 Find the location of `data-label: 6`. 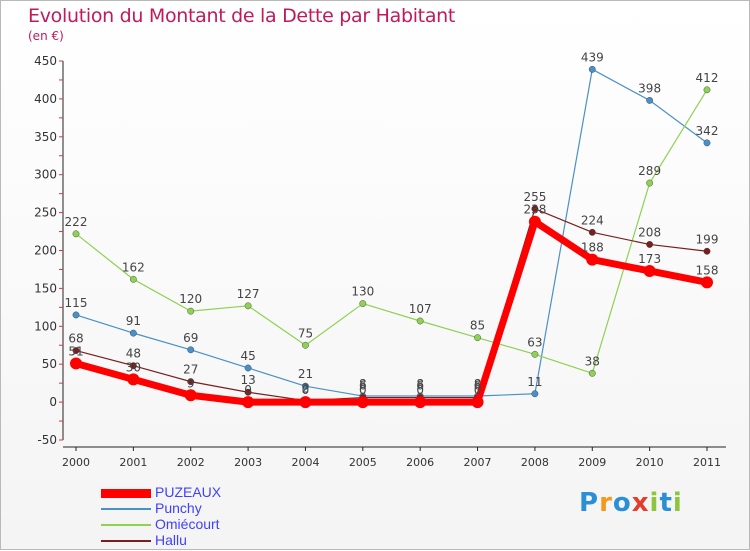

data-label: 6 is located at coordinates (363, 386).